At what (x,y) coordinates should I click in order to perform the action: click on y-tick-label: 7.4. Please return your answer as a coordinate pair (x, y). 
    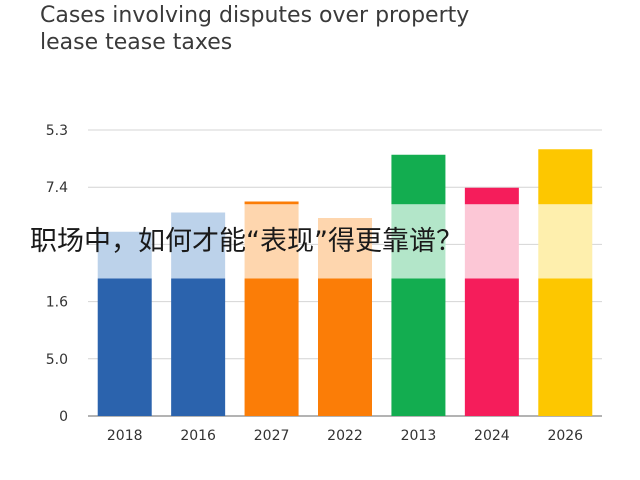
    Looking at the image, I should click on (57, 188).